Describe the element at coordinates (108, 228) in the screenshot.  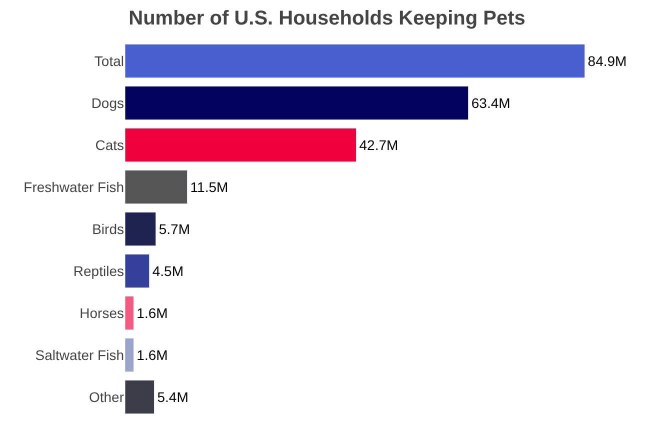
I see `y-tick-label: Birds` at that location.